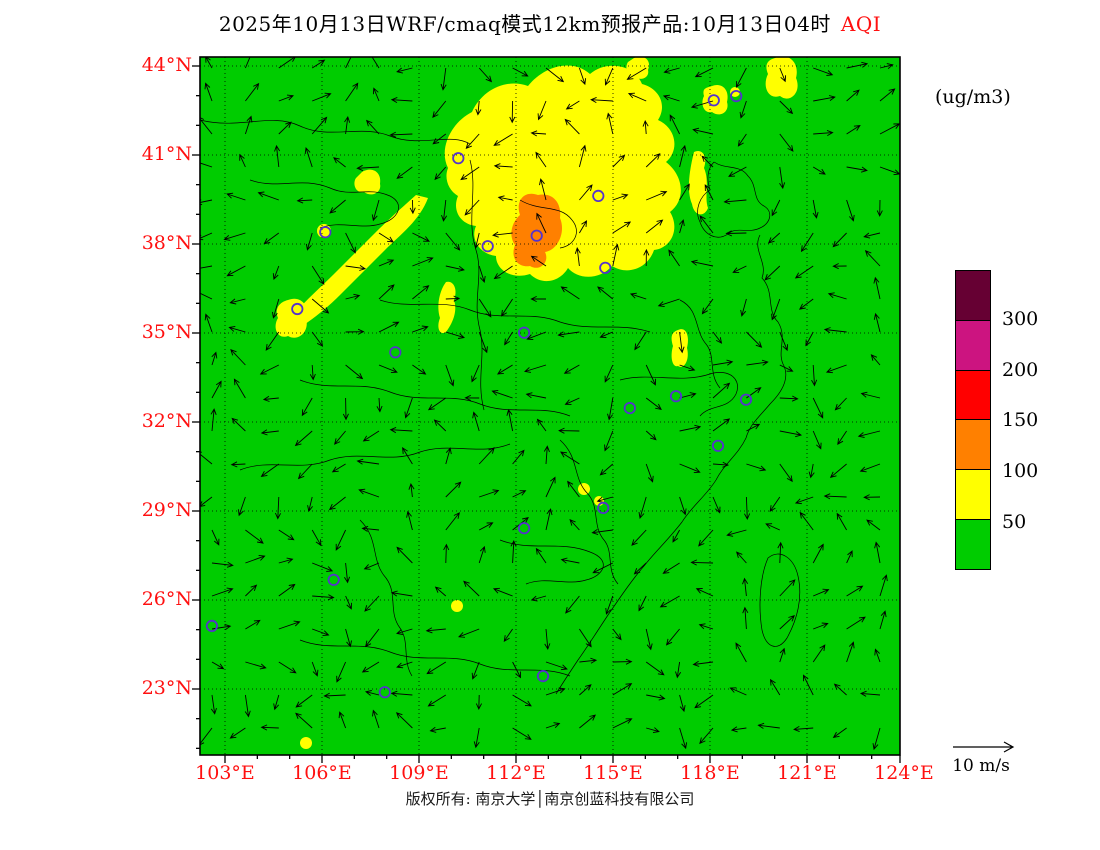  Describe the element at coordinates (1014, 522) in the screenshot. I see `colorbar-tick-label: 50` at that location.